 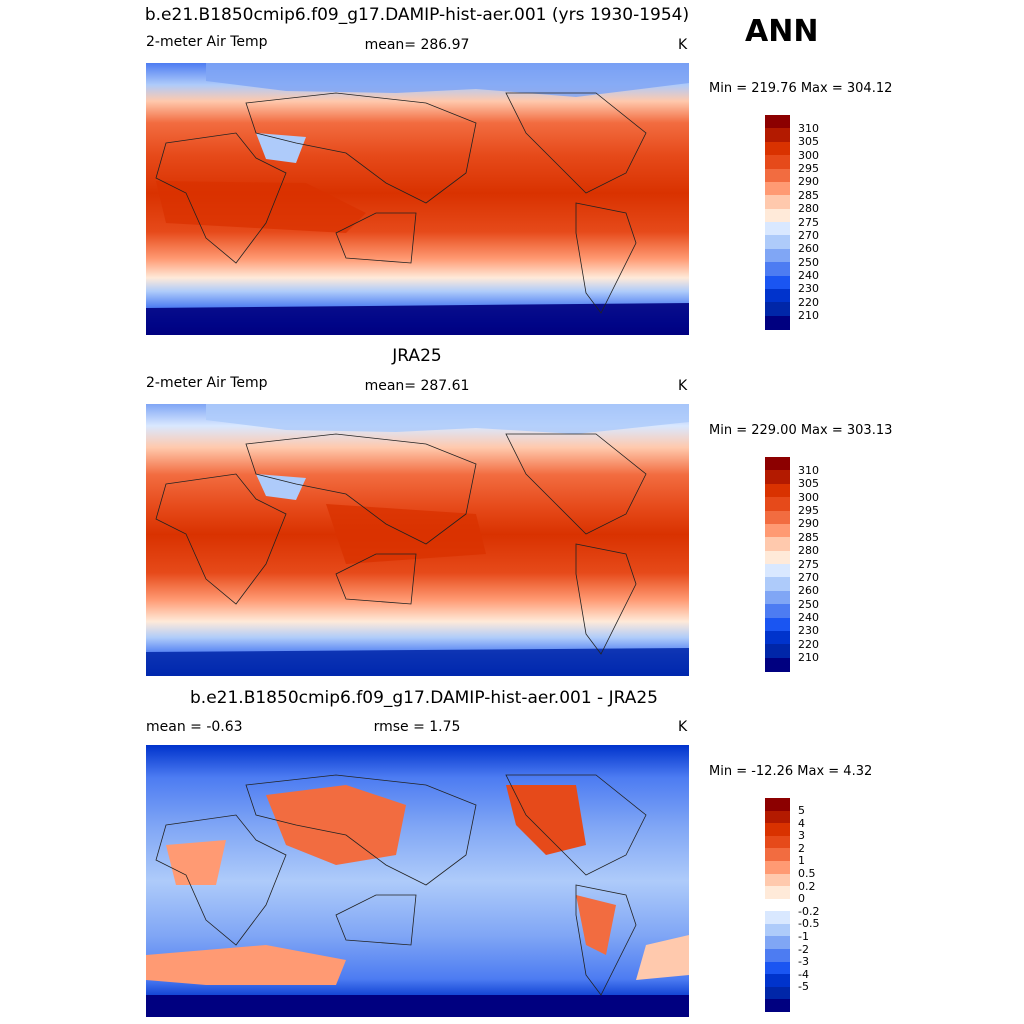 I want to click on panel2-variable-label: 2-meter Air Temp, so click(x=207, y=383).